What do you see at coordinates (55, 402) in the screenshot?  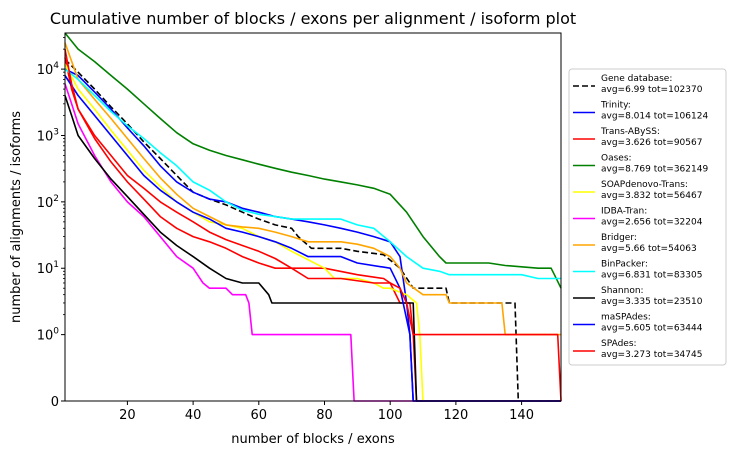 I see `y-tick-label: 0` at bounding box center [55, 402].